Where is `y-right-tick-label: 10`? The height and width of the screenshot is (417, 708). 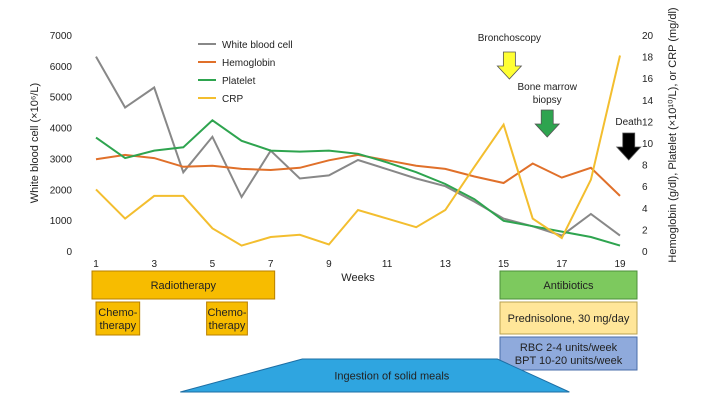 y-right-tick-label: 10 is located at coordinates (648, 144).